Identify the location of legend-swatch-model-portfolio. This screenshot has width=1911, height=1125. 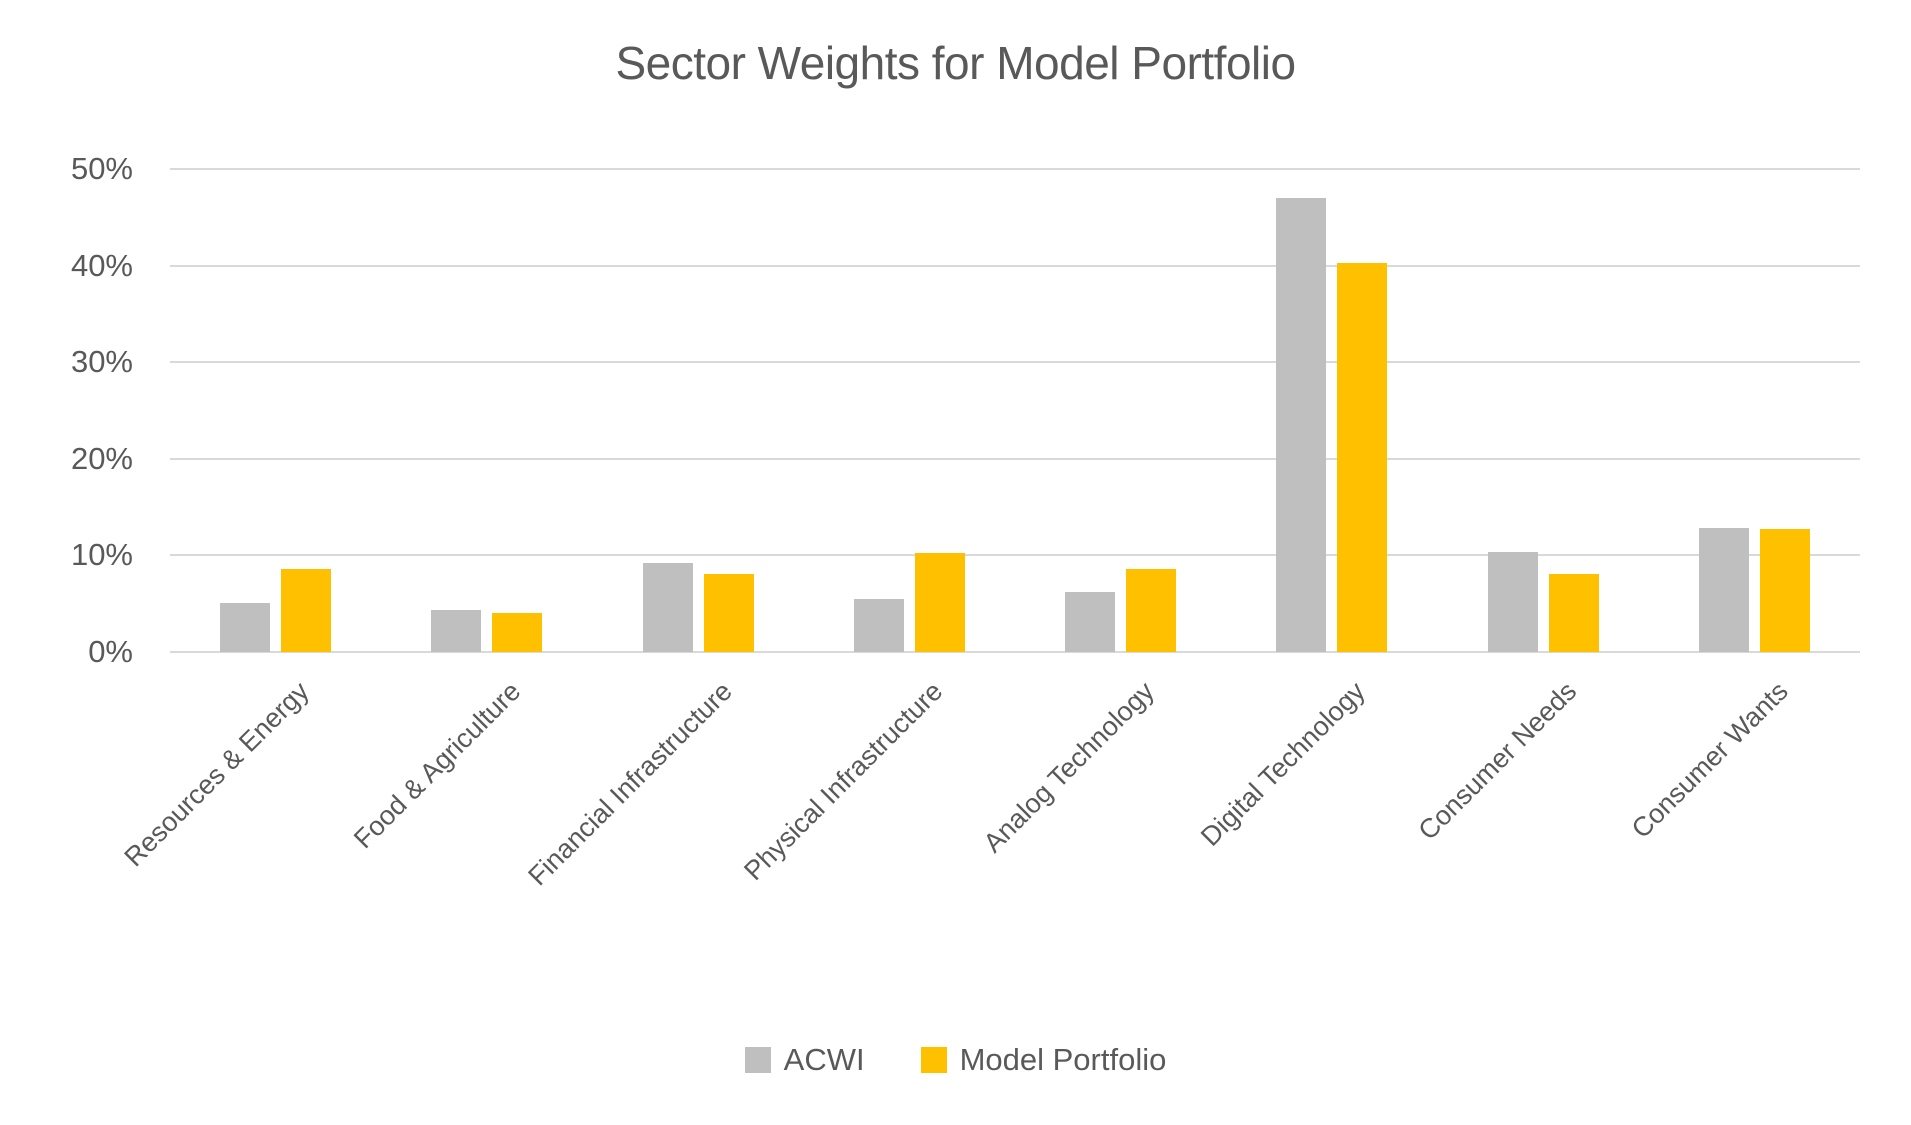
(933, 1060).